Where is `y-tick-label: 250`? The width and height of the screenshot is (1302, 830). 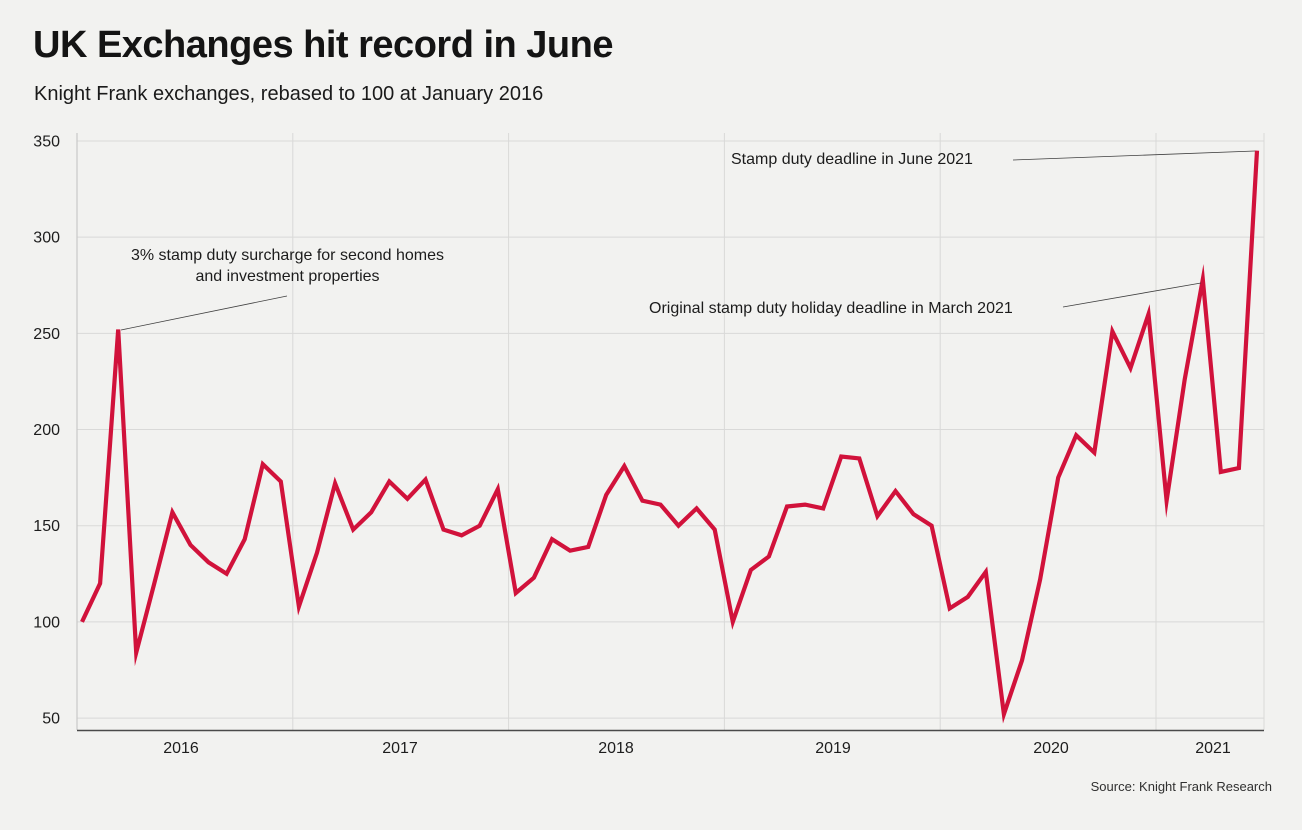
y-tick-label: 250 is located at coordinates (46, 334).